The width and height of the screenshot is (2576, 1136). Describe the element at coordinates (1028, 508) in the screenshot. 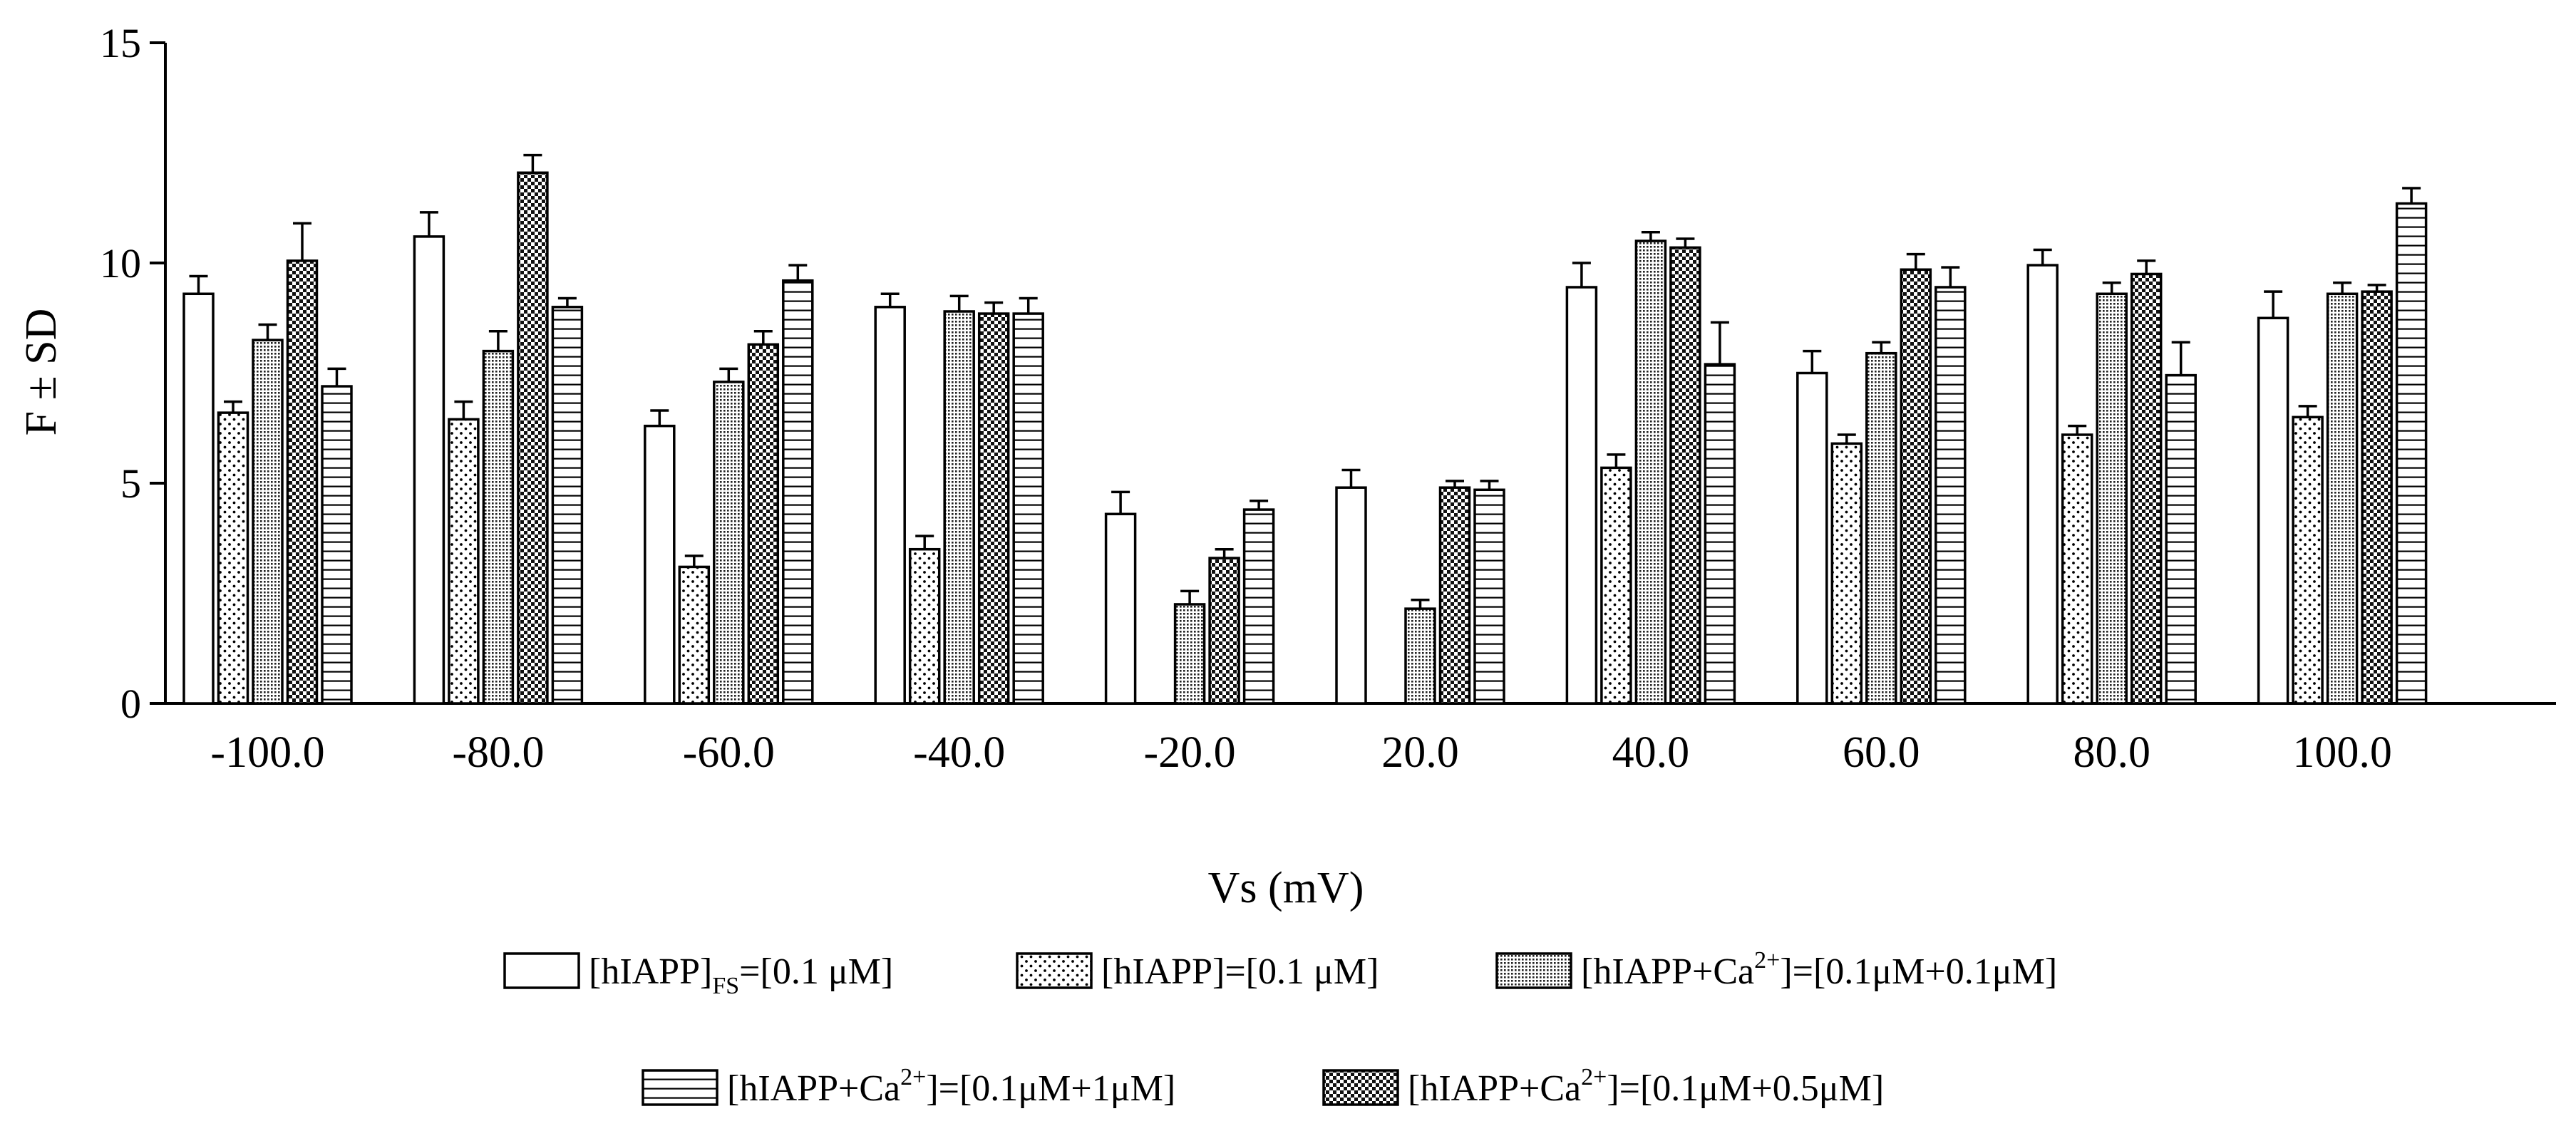

I see `bar-ca1--40.0` at that location.